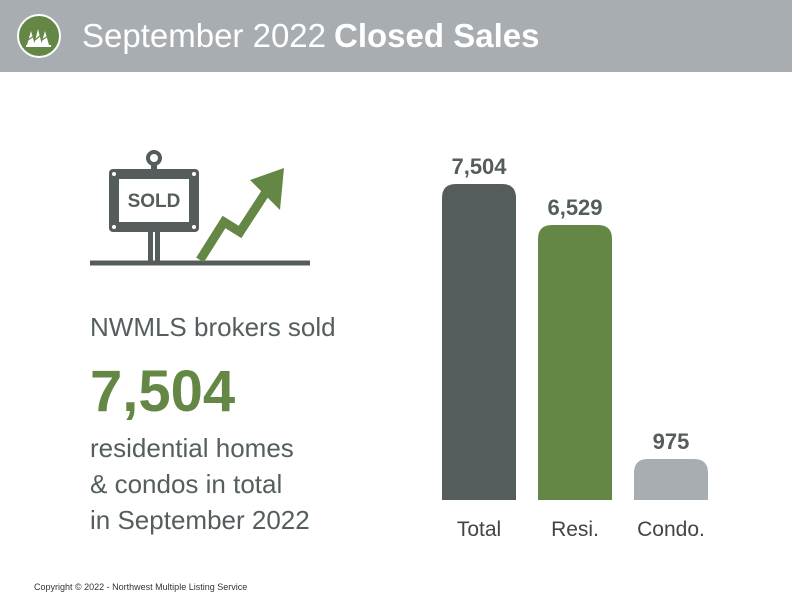  What do you see at coordinates (575, 529) in the screenshot?
I see `category-label: Resi.` at bounding box center [575, 529].